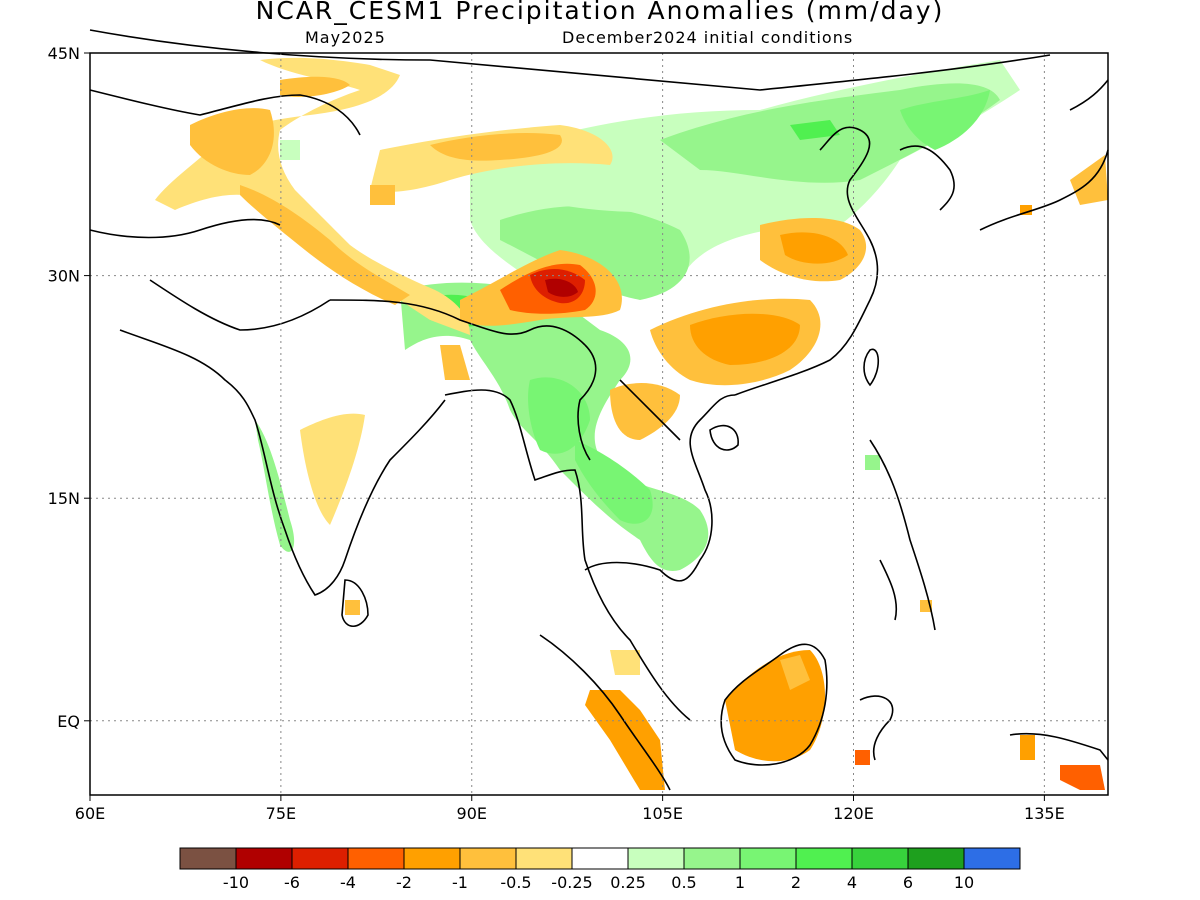 The height and width of the screenshot is (900, 1200). Describe the element at coordinates (628, 882) in the screenshot. I see `colorbar-label: 0.25` at that location.